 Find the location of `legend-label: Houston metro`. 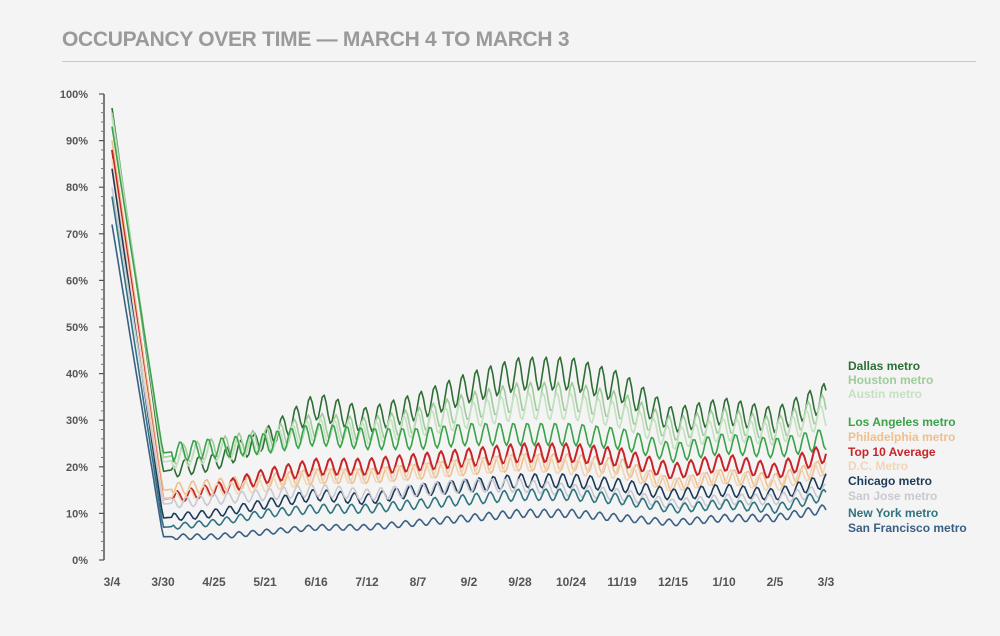

legend-label: Houston metro is located at coordinates (890, 380).